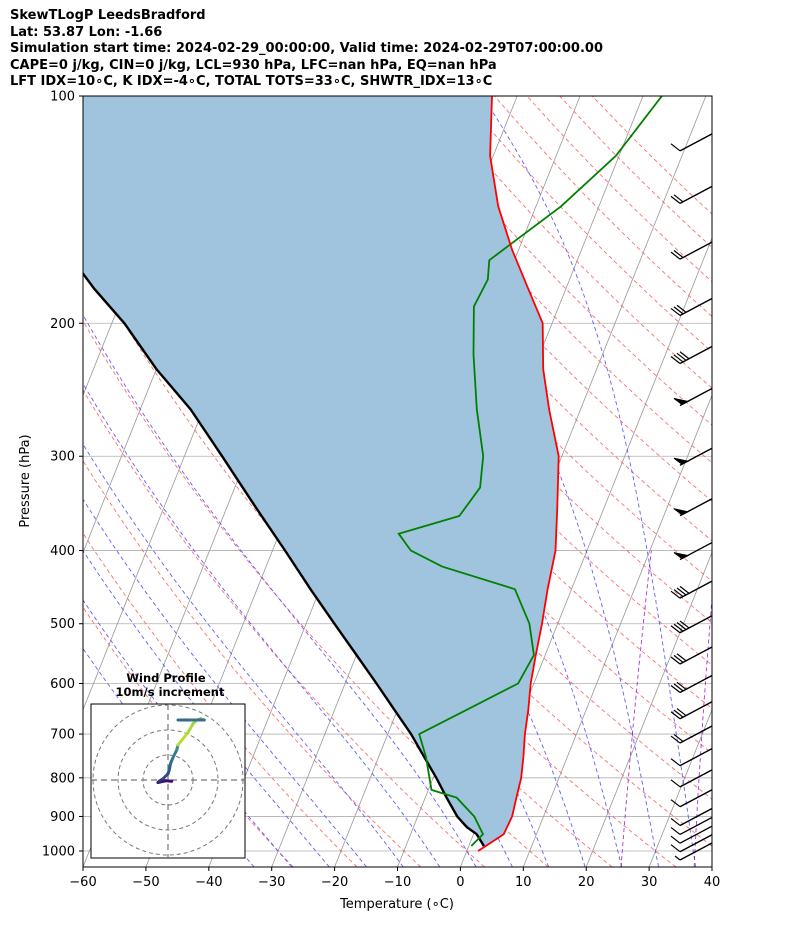 This screenshot has height=937, width=794. Describe the element at coordinates (62, 97) in the screenshot. I see `y-tick-label: 100` at that location.